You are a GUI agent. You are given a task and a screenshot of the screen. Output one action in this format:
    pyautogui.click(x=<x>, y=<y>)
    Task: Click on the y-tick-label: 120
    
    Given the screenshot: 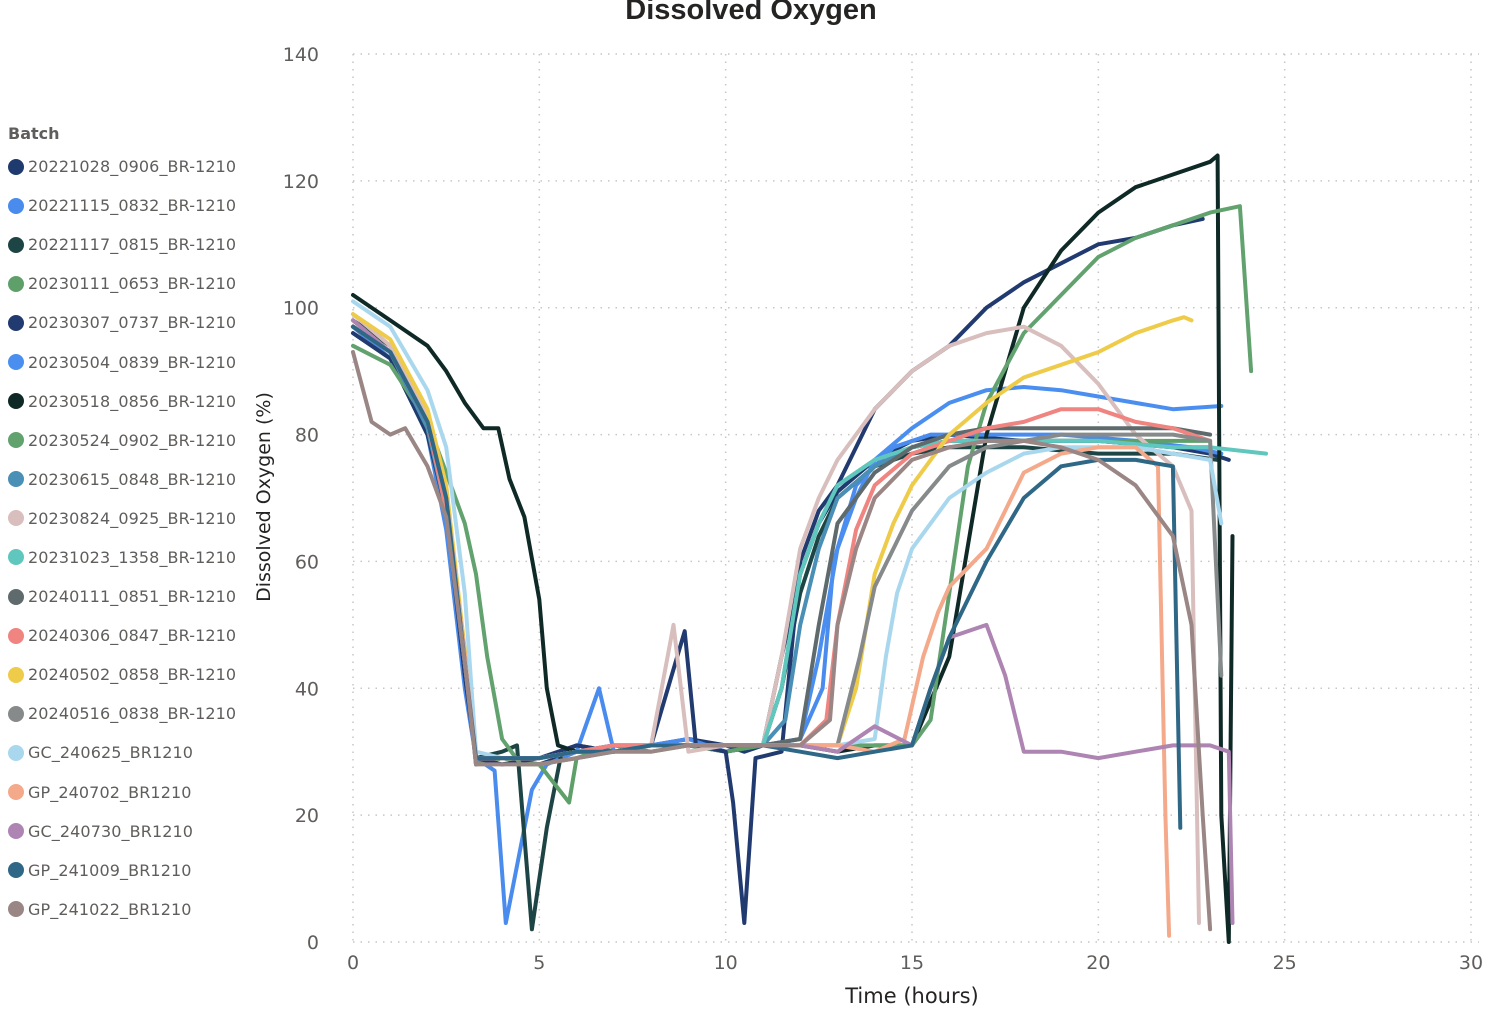 What is the action you would take?
    pyautogui.click(x=301, y=182)
    